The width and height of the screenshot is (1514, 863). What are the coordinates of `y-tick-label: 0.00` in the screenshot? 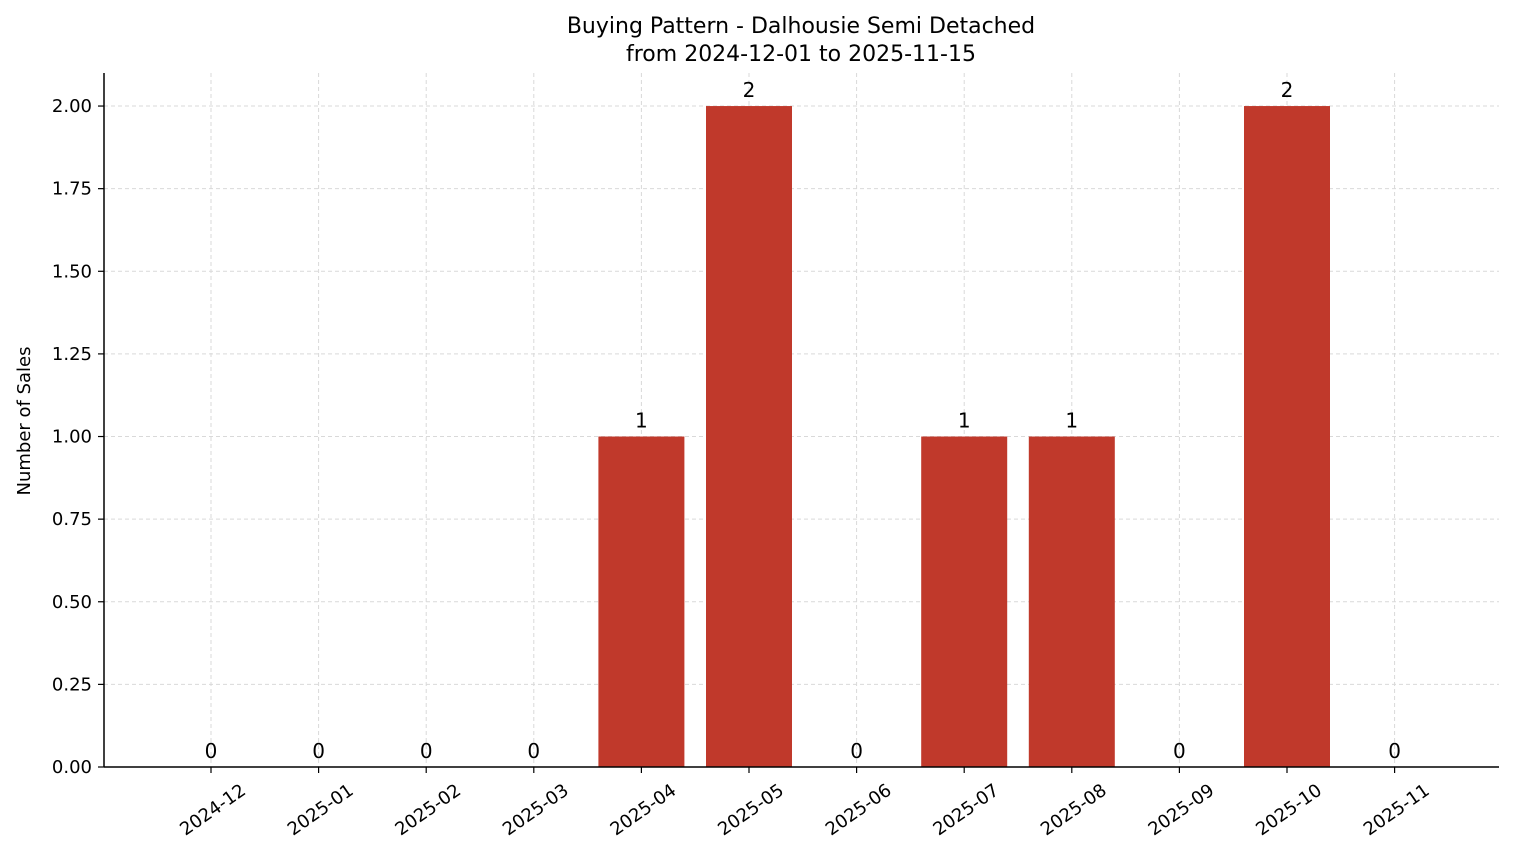 It's located at (72, 767).